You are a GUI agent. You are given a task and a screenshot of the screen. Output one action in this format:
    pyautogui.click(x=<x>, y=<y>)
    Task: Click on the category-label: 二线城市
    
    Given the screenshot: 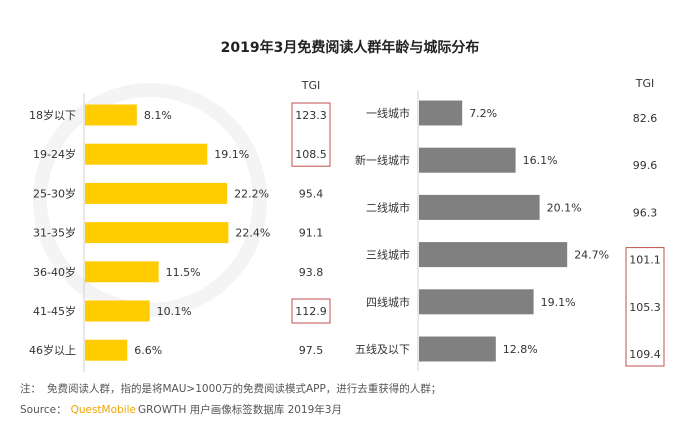 What is the action you would take?
    pyautogui.click(x=388, y=207)
    